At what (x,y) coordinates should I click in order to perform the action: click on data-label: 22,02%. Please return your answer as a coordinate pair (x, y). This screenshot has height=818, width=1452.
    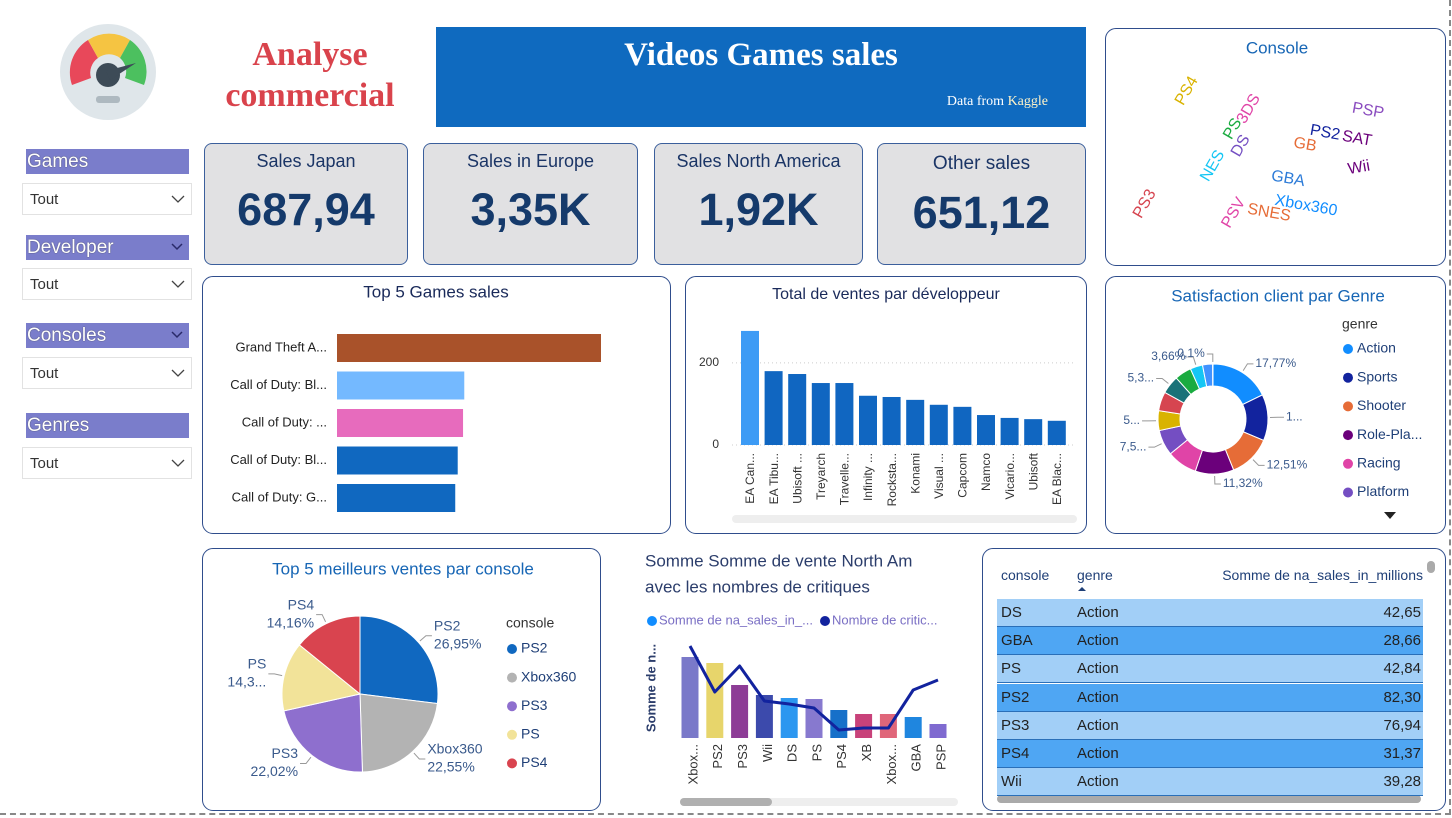
    Looking at the image, I should click on (274, 771).